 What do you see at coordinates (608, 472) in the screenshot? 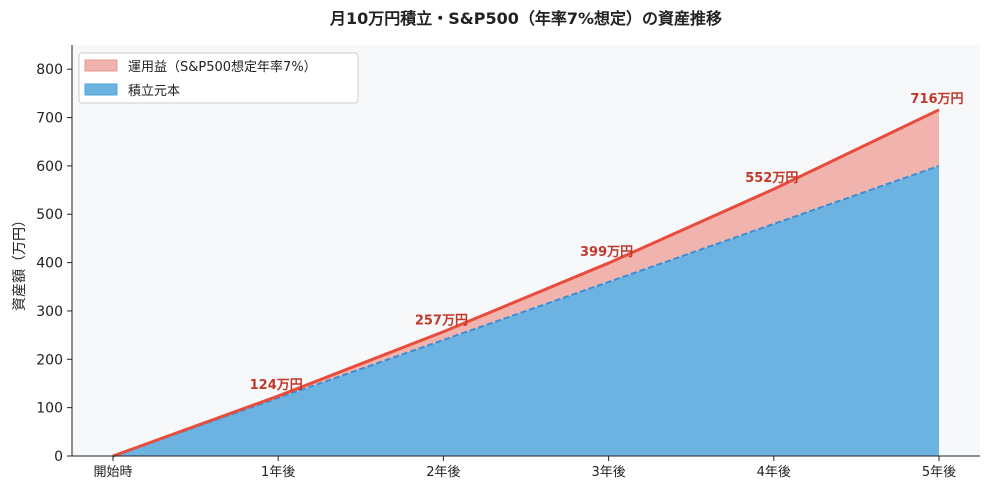
I see `x-tick-label: 3年後` at bounding box center [608, 472].